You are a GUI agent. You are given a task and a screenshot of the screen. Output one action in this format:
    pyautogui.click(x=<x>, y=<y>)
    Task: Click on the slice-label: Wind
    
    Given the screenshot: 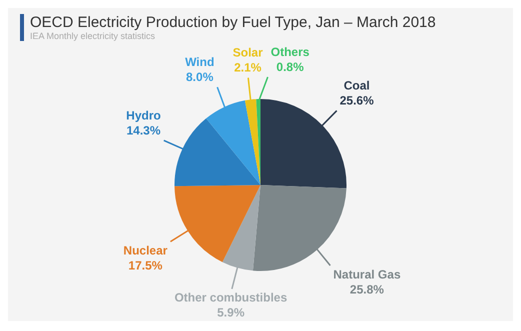 What is the action you would take?
    pyautogui.click(x=199, y=61)
    